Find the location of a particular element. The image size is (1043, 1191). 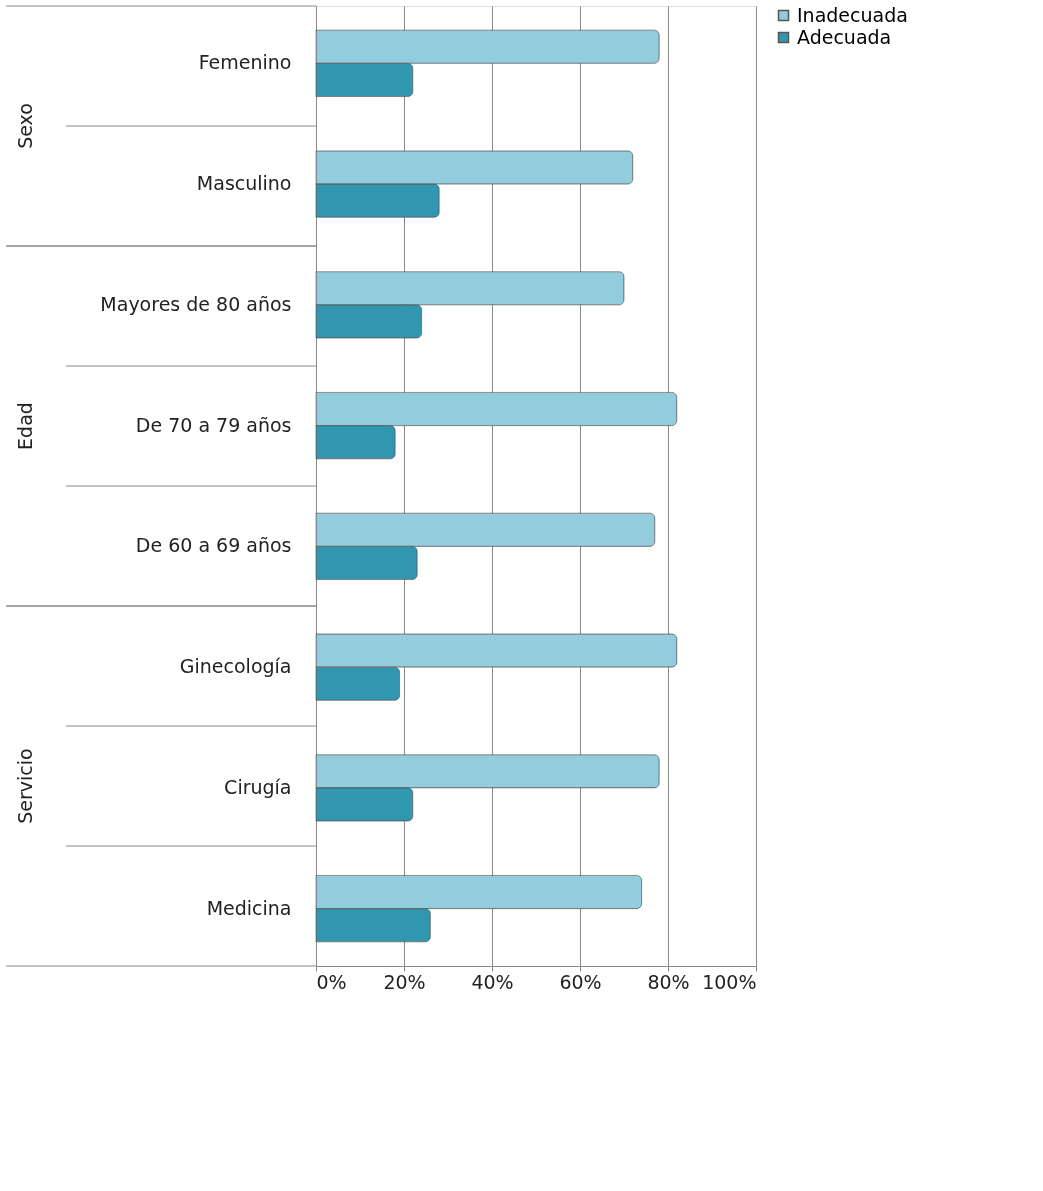

x-tick-label: 80% is located at coordinates (668, 981).